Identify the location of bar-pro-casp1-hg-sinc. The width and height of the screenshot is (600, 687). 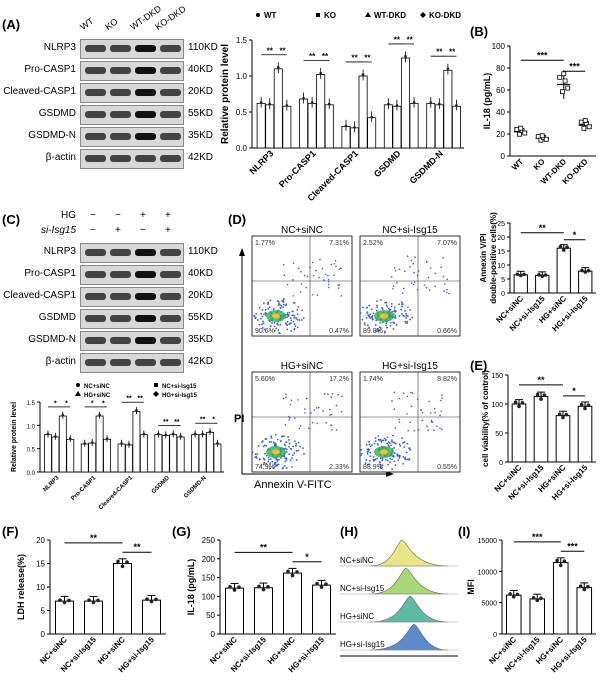
(99, 444).